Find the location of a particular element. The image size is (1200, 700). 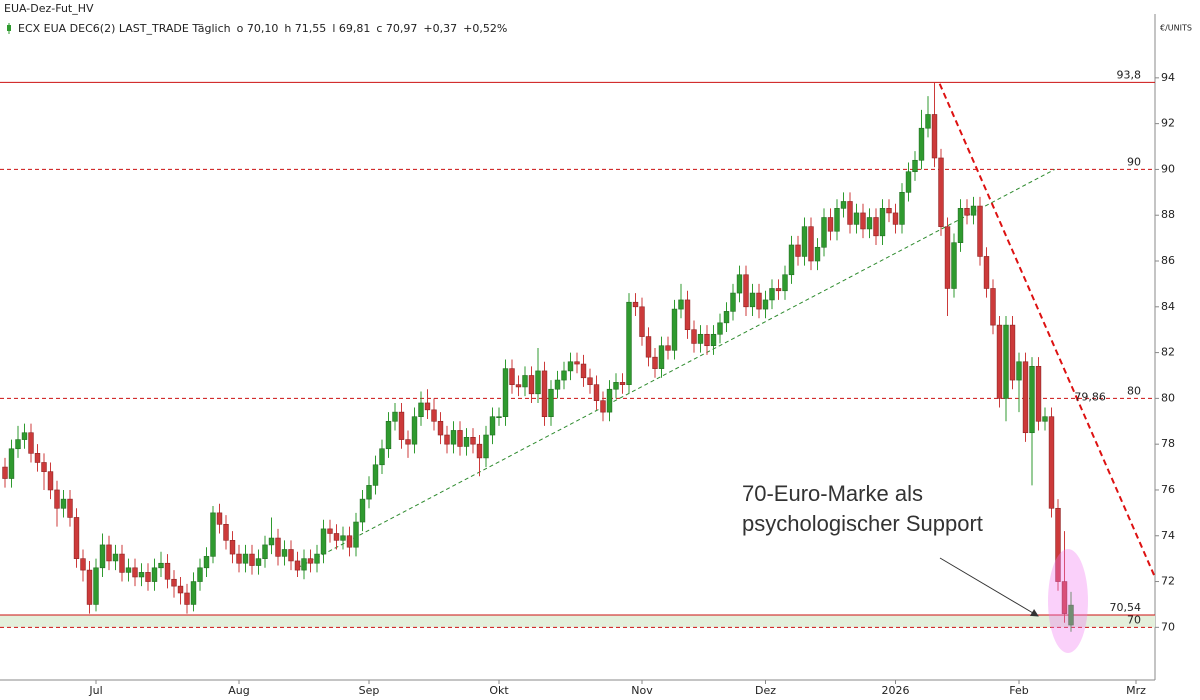

x-tick-label: Mrz is located at coordinates (1136, 690).